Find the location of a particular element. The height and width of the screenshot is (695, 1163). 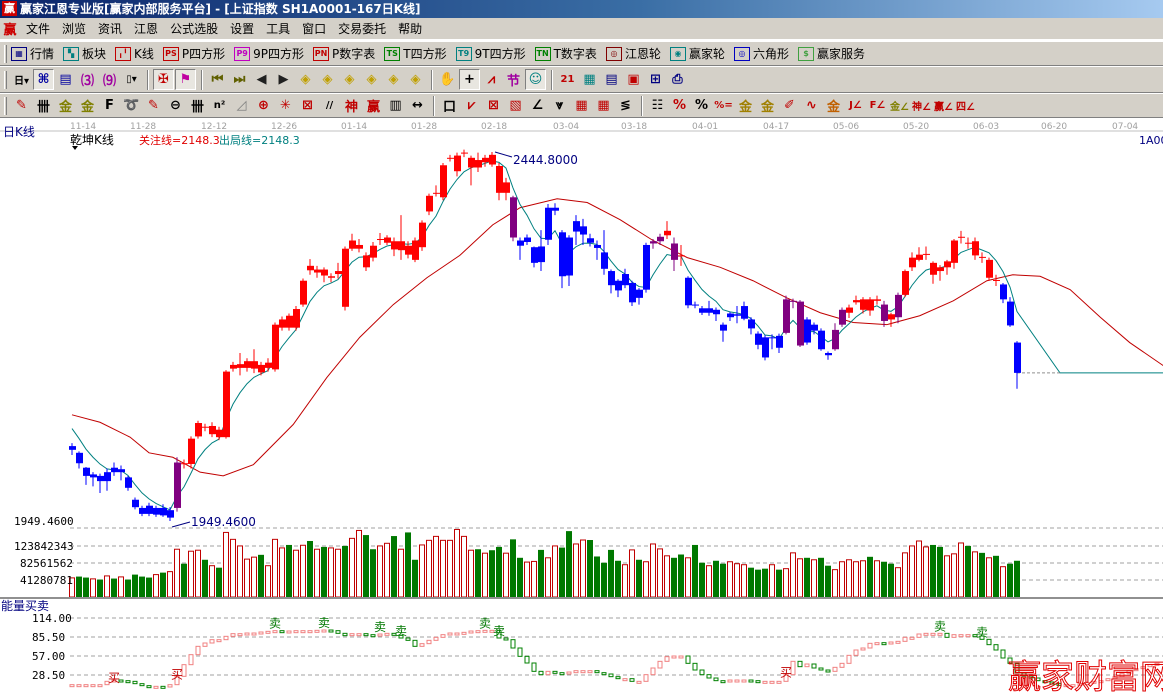

zoom-in-button: ◈ is located at coordinates (393, 79).